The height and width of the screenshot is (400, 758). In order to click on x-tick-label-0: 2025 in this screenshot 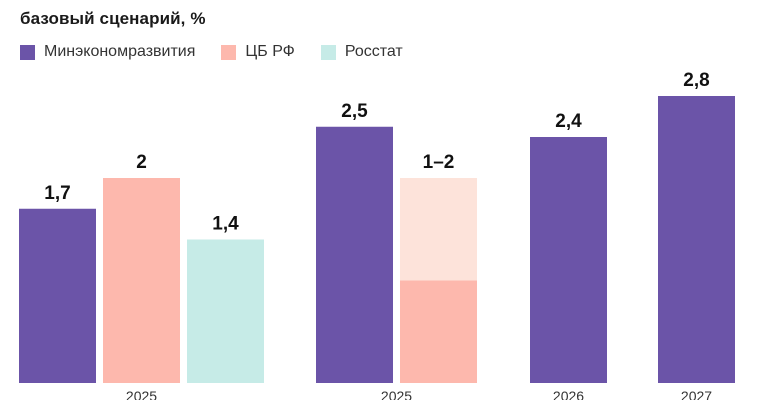, I will do `click(141, 394)`.